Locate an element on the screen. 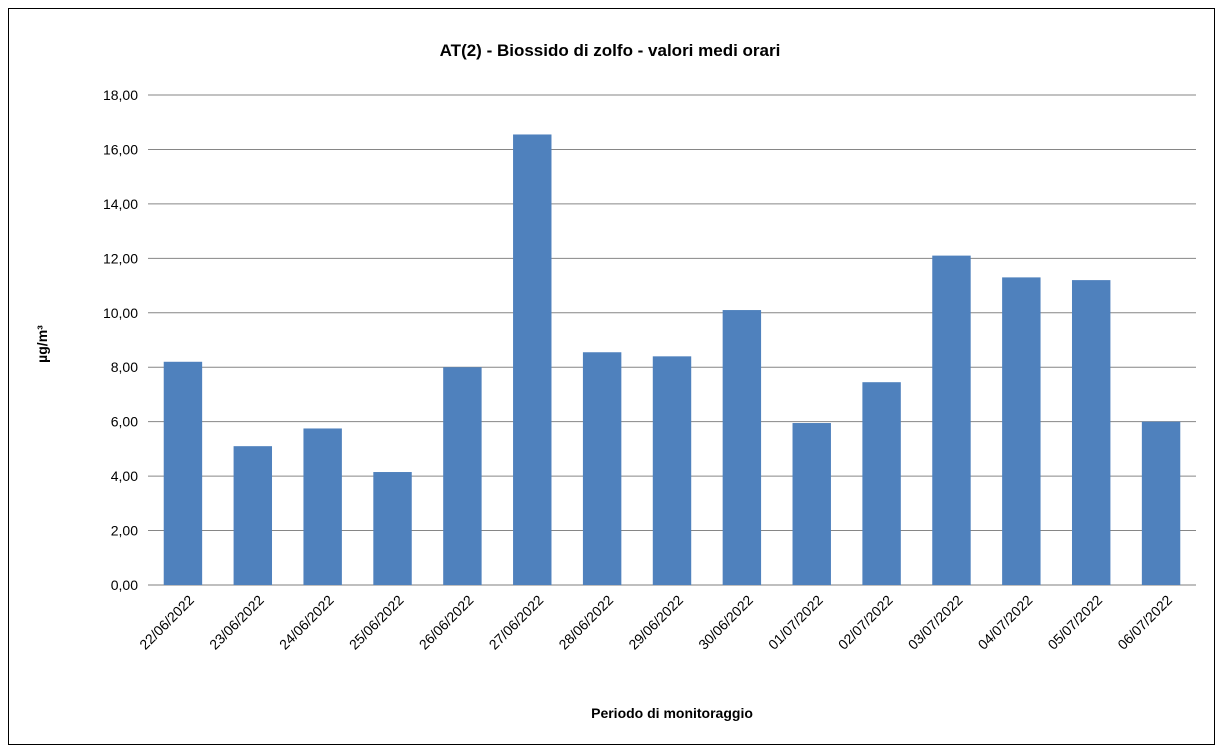 This screenshot has width=1221, height=751. x-tick-label: 29/06/2022 is located at coordinates (655, 622).